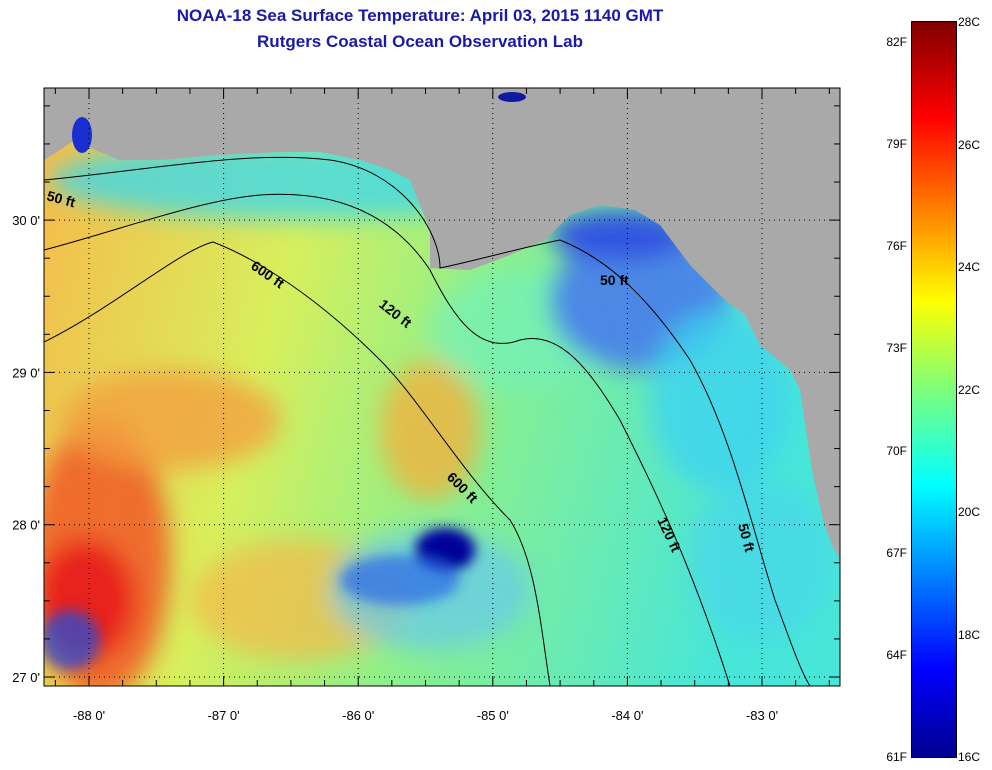 Image resolution: width=992 pixels, height=770 pixels. What do you see at coordinates (896, 42) in the screenshot?
I see `colorbar-fahrenheit-label: 82F` at bounding box center [896, 42].